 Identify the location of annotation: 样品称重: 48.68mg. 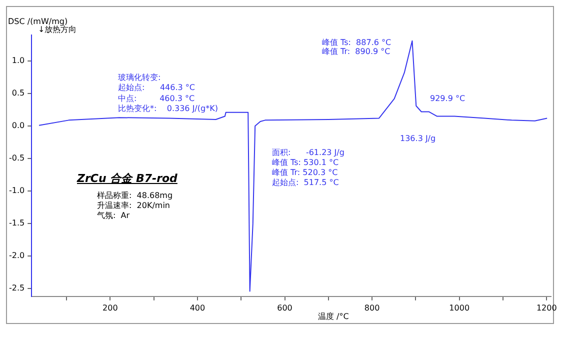
(135, 195).